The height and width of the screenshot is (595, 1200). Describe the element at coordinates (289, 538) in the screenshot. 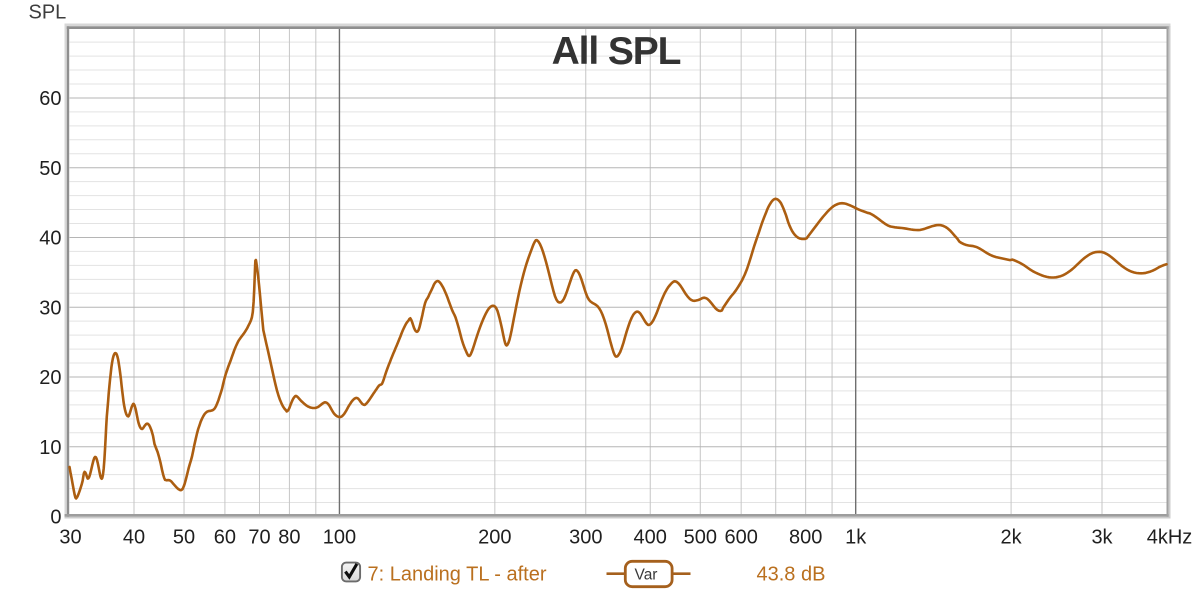

I see `svg-text: 80` at that location.